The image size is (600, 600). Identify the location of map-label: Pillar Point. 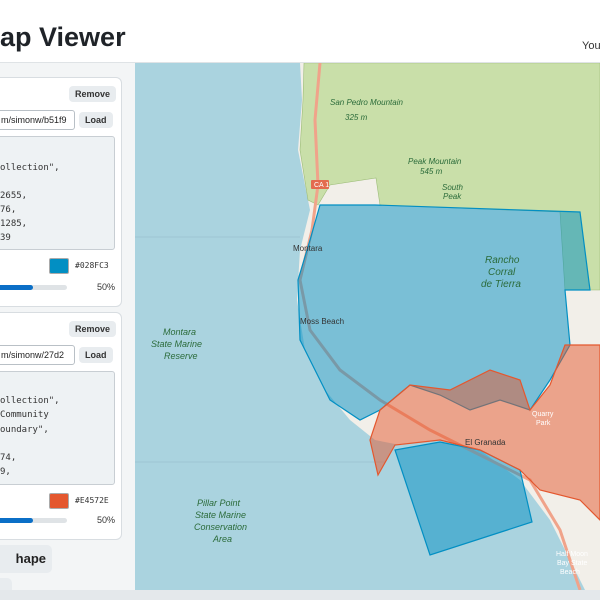
(219, 503).